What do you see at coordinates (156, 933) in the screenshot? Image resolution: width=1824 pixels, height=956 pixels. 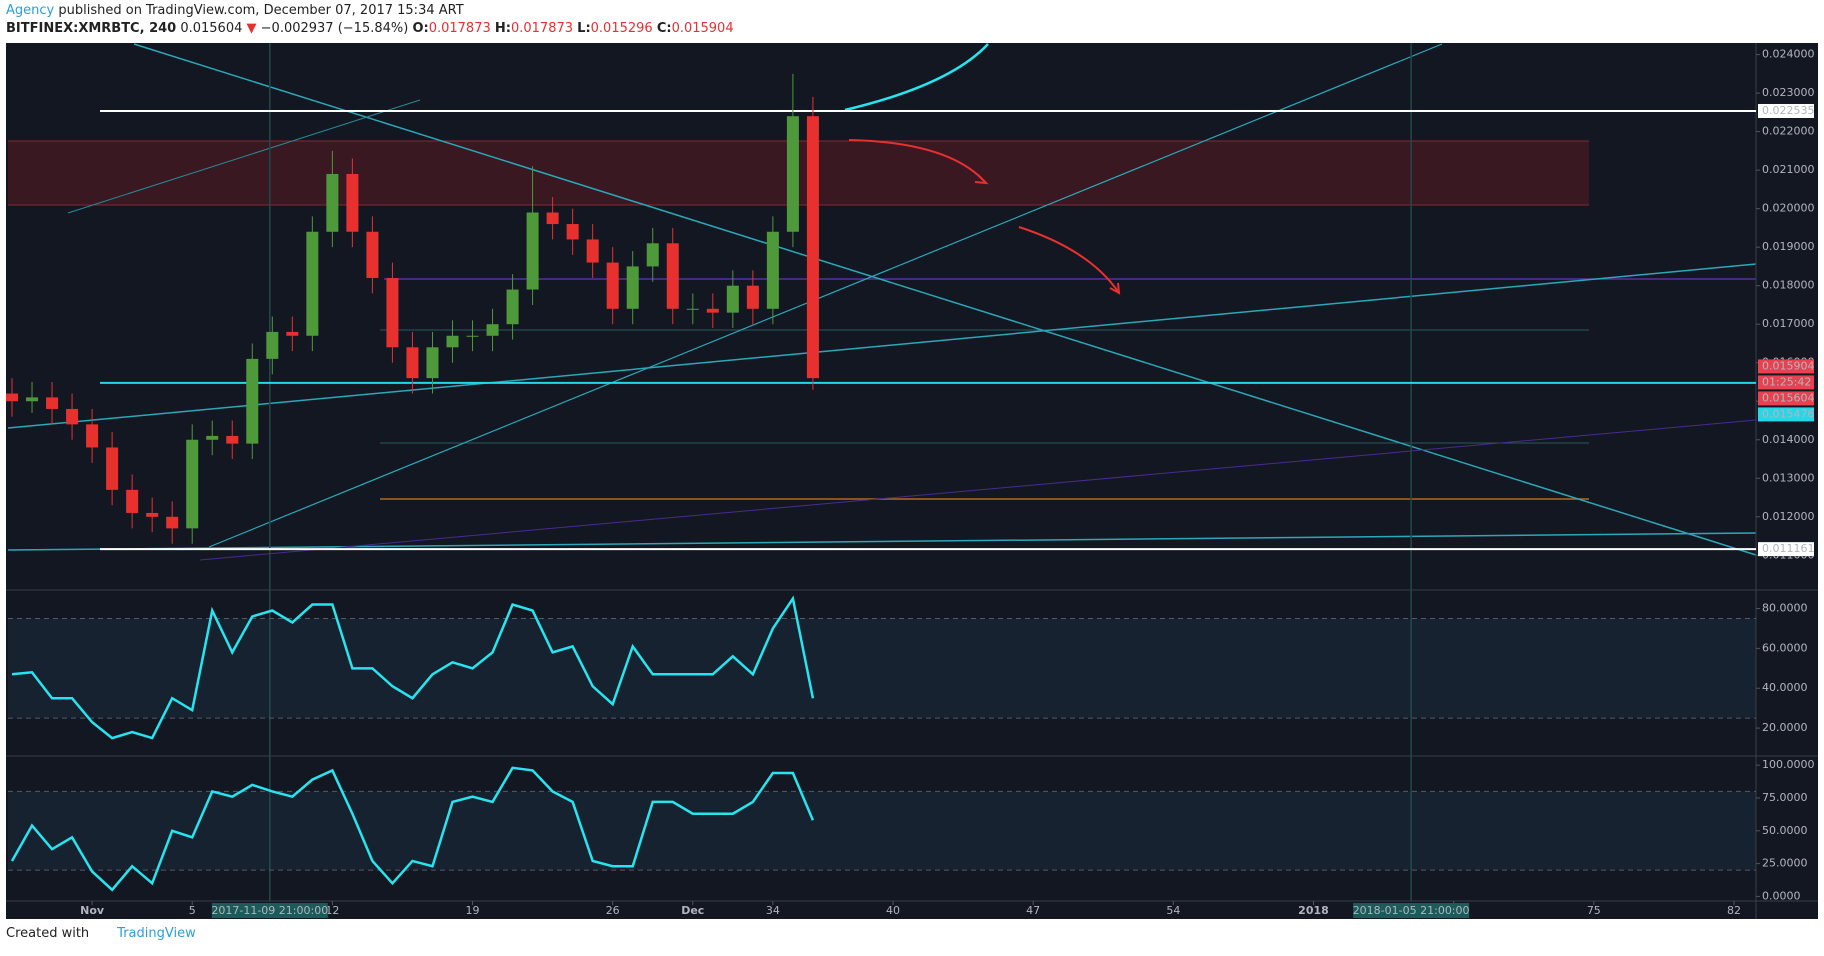 I see `brand: TradingView` at bounding box center [156, 933].